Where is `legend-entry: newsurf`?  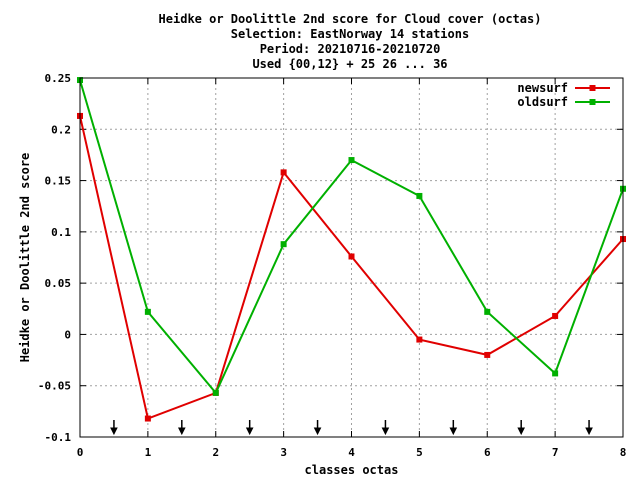 legend-entry: newsurf is located at coordinates (563, 88).